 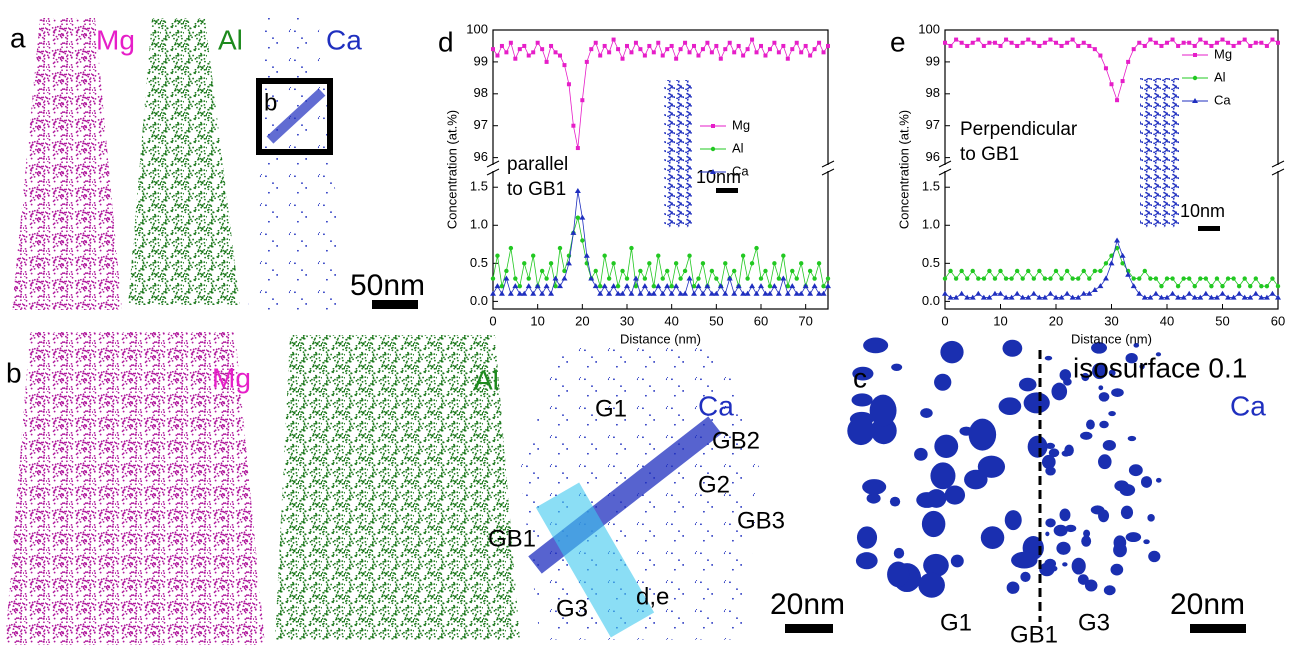 I want to click on y-tick-label: 97, so click(x=481, y=124).